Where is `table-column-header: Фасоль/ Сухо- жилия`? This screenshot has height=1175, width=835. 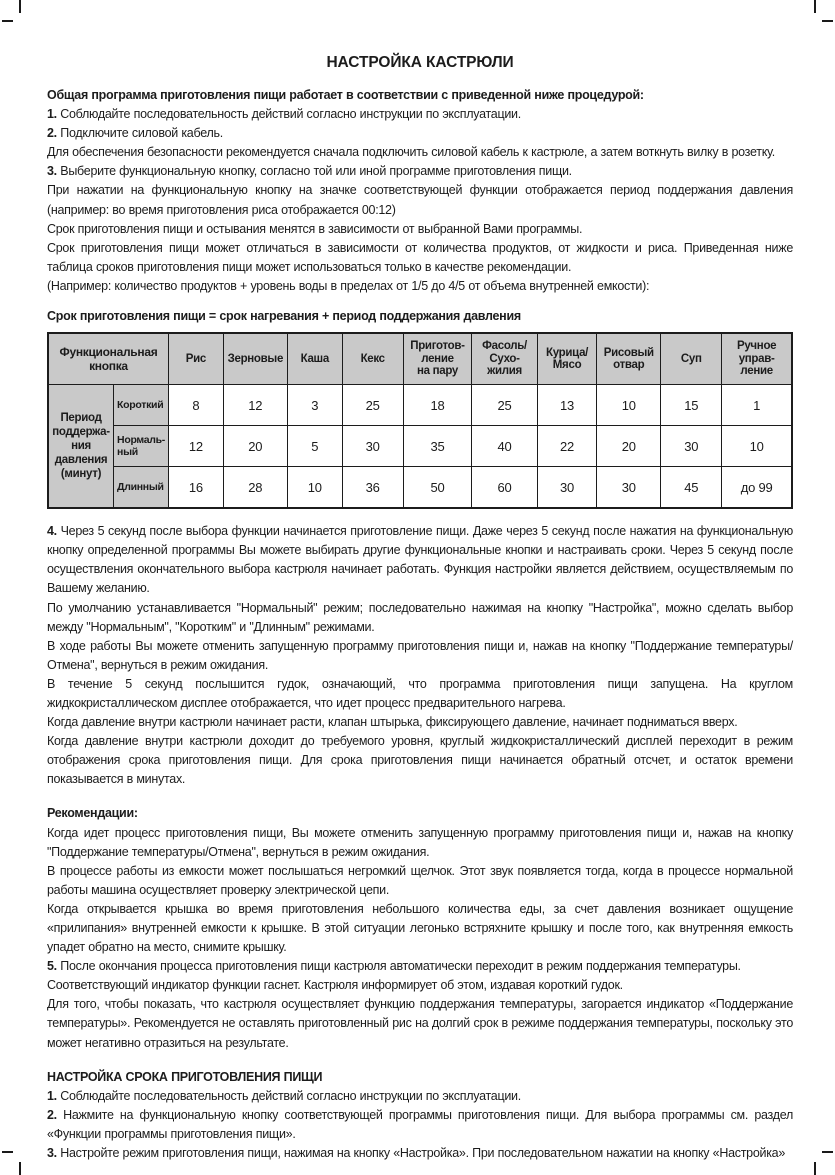
table-column-header: Фасоль/ Сухо- жилия is located at coordinates (504, 359).